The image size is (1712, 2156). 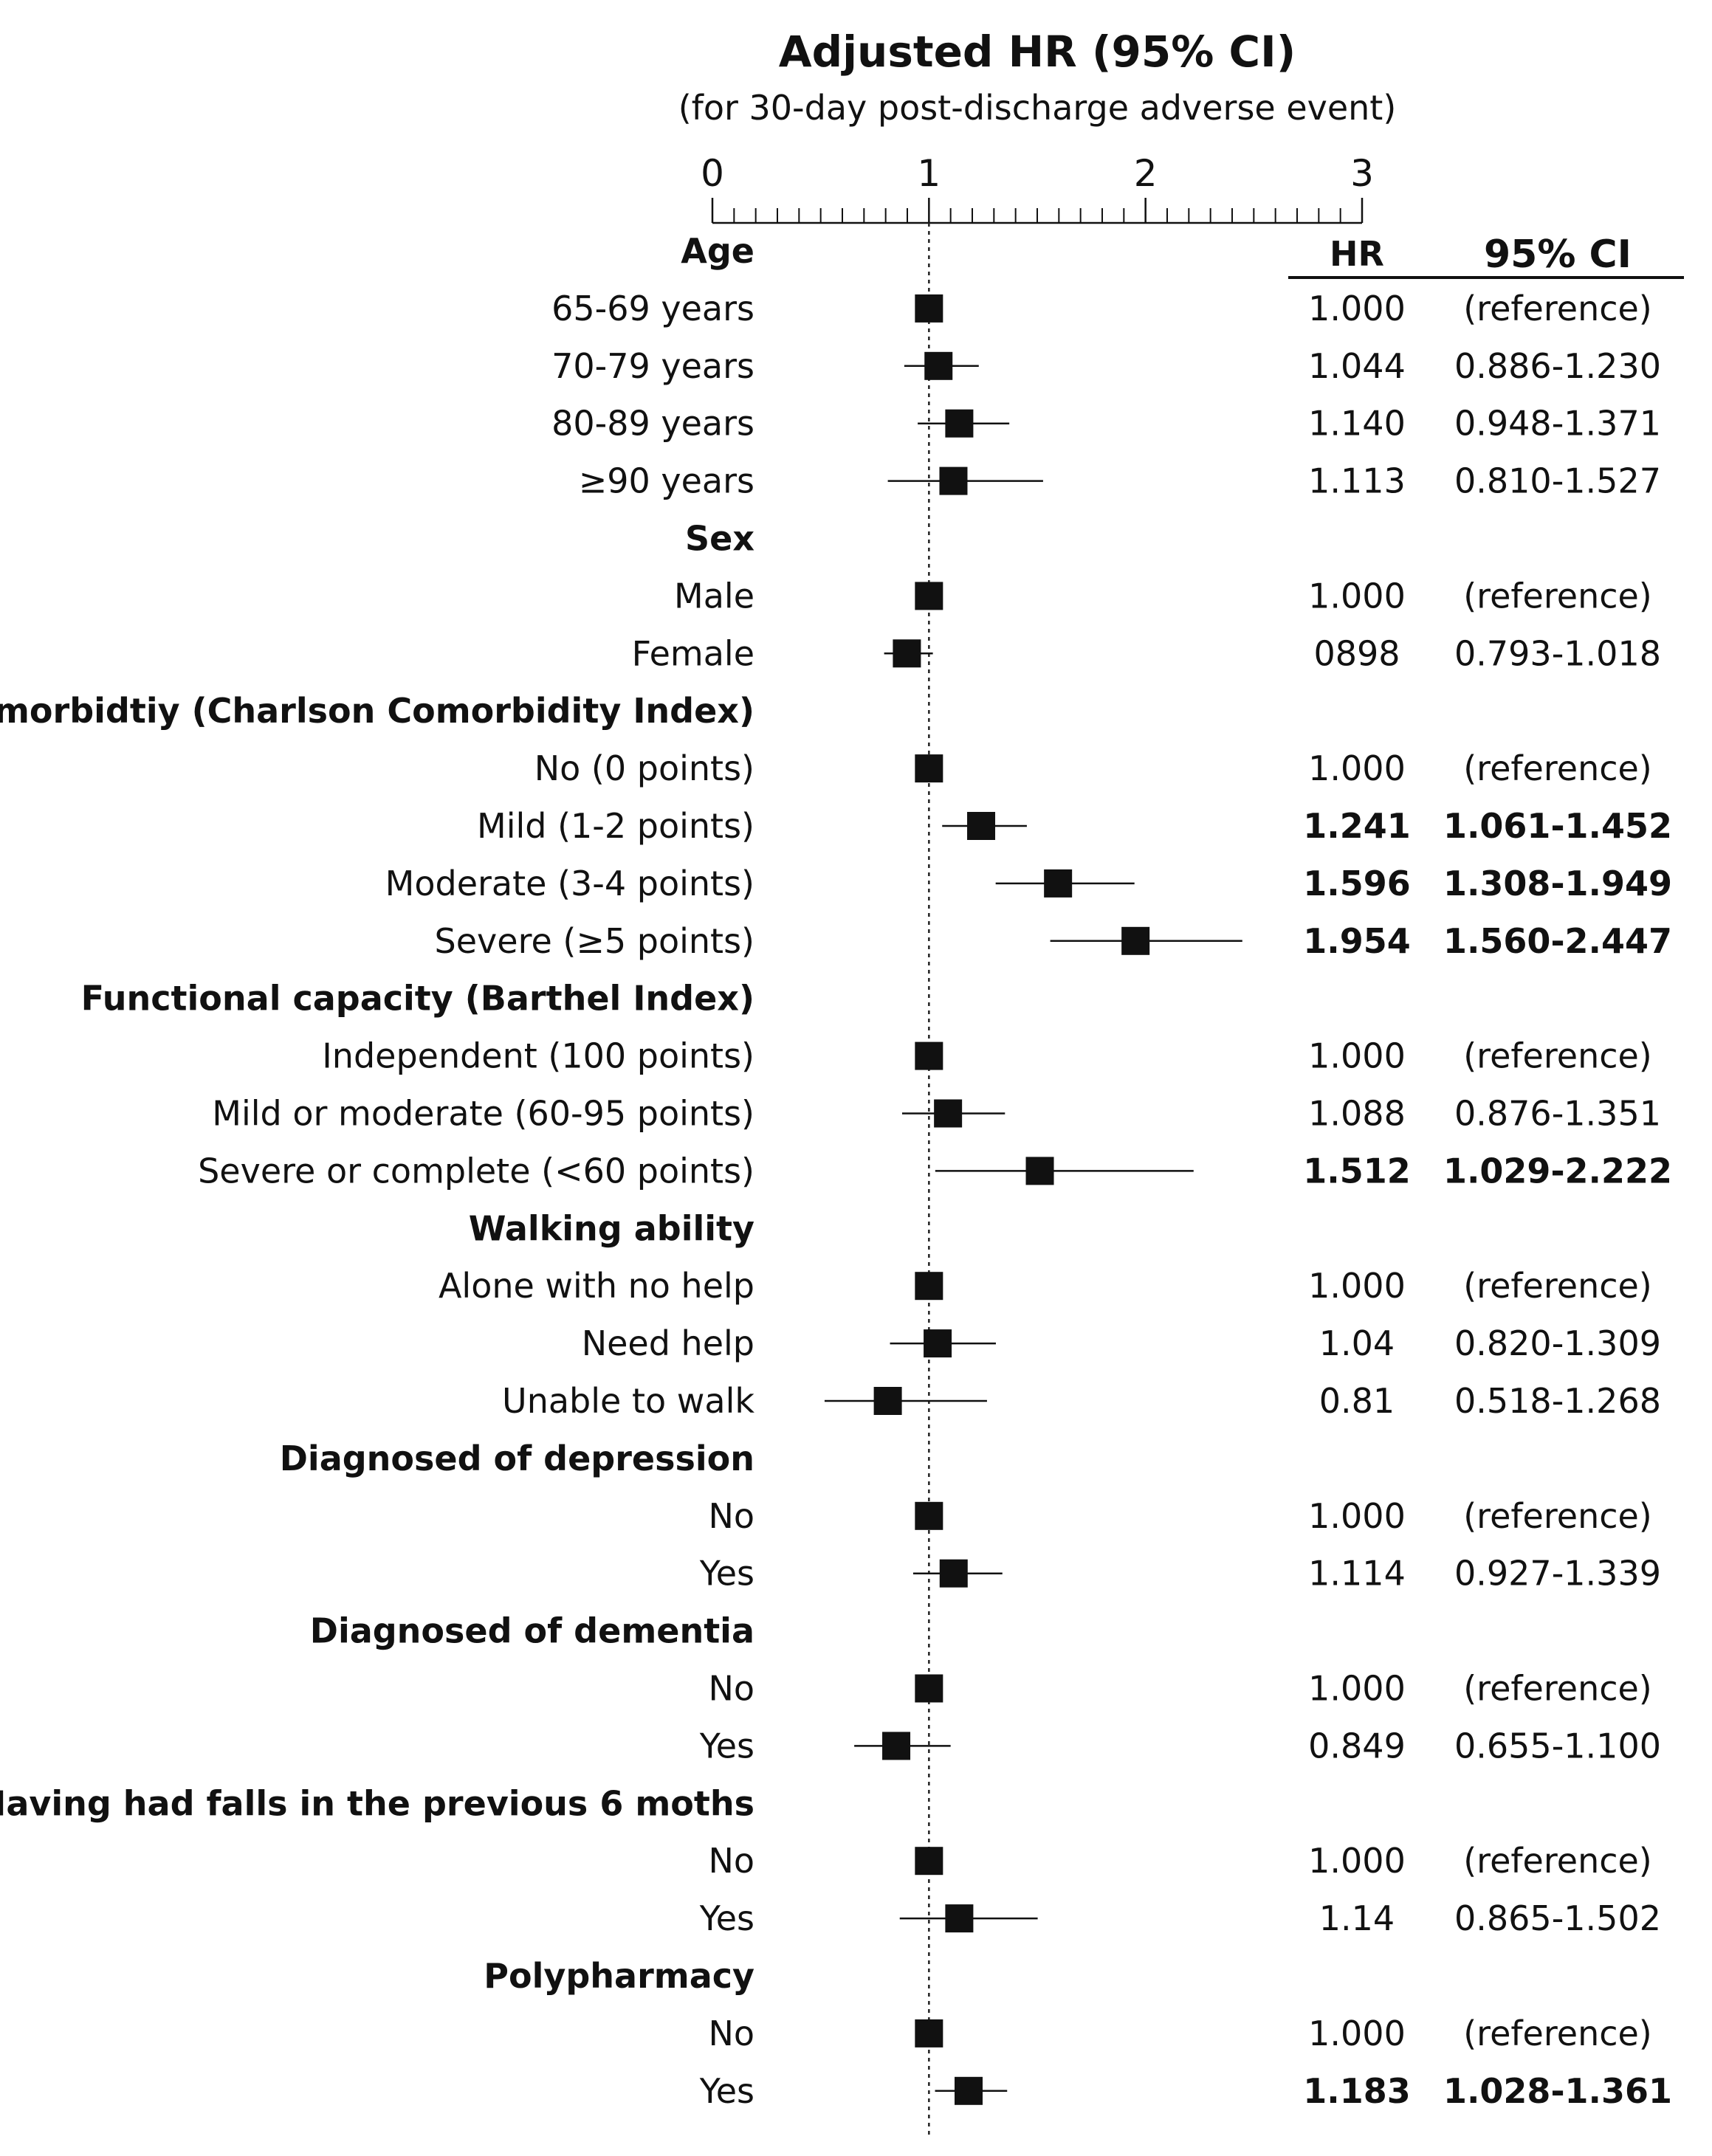 I want to click on ci-value: 1.560-2.447, so click(x=1557, y=941).